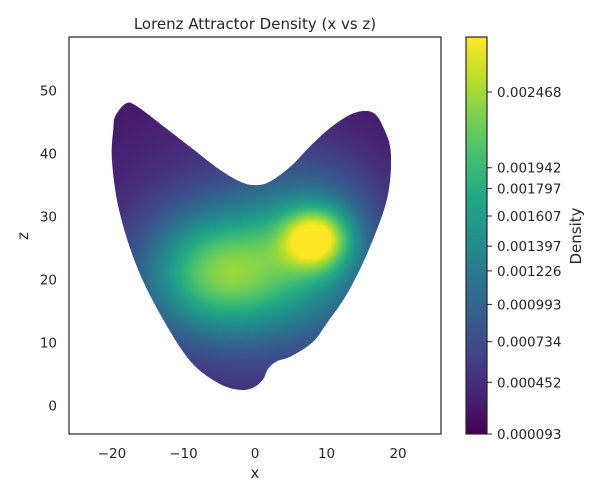 The width and height of the screenshot is (600, 500). I want to click on y-axis: 0 10 20 30 40 50, so click(48, 249).